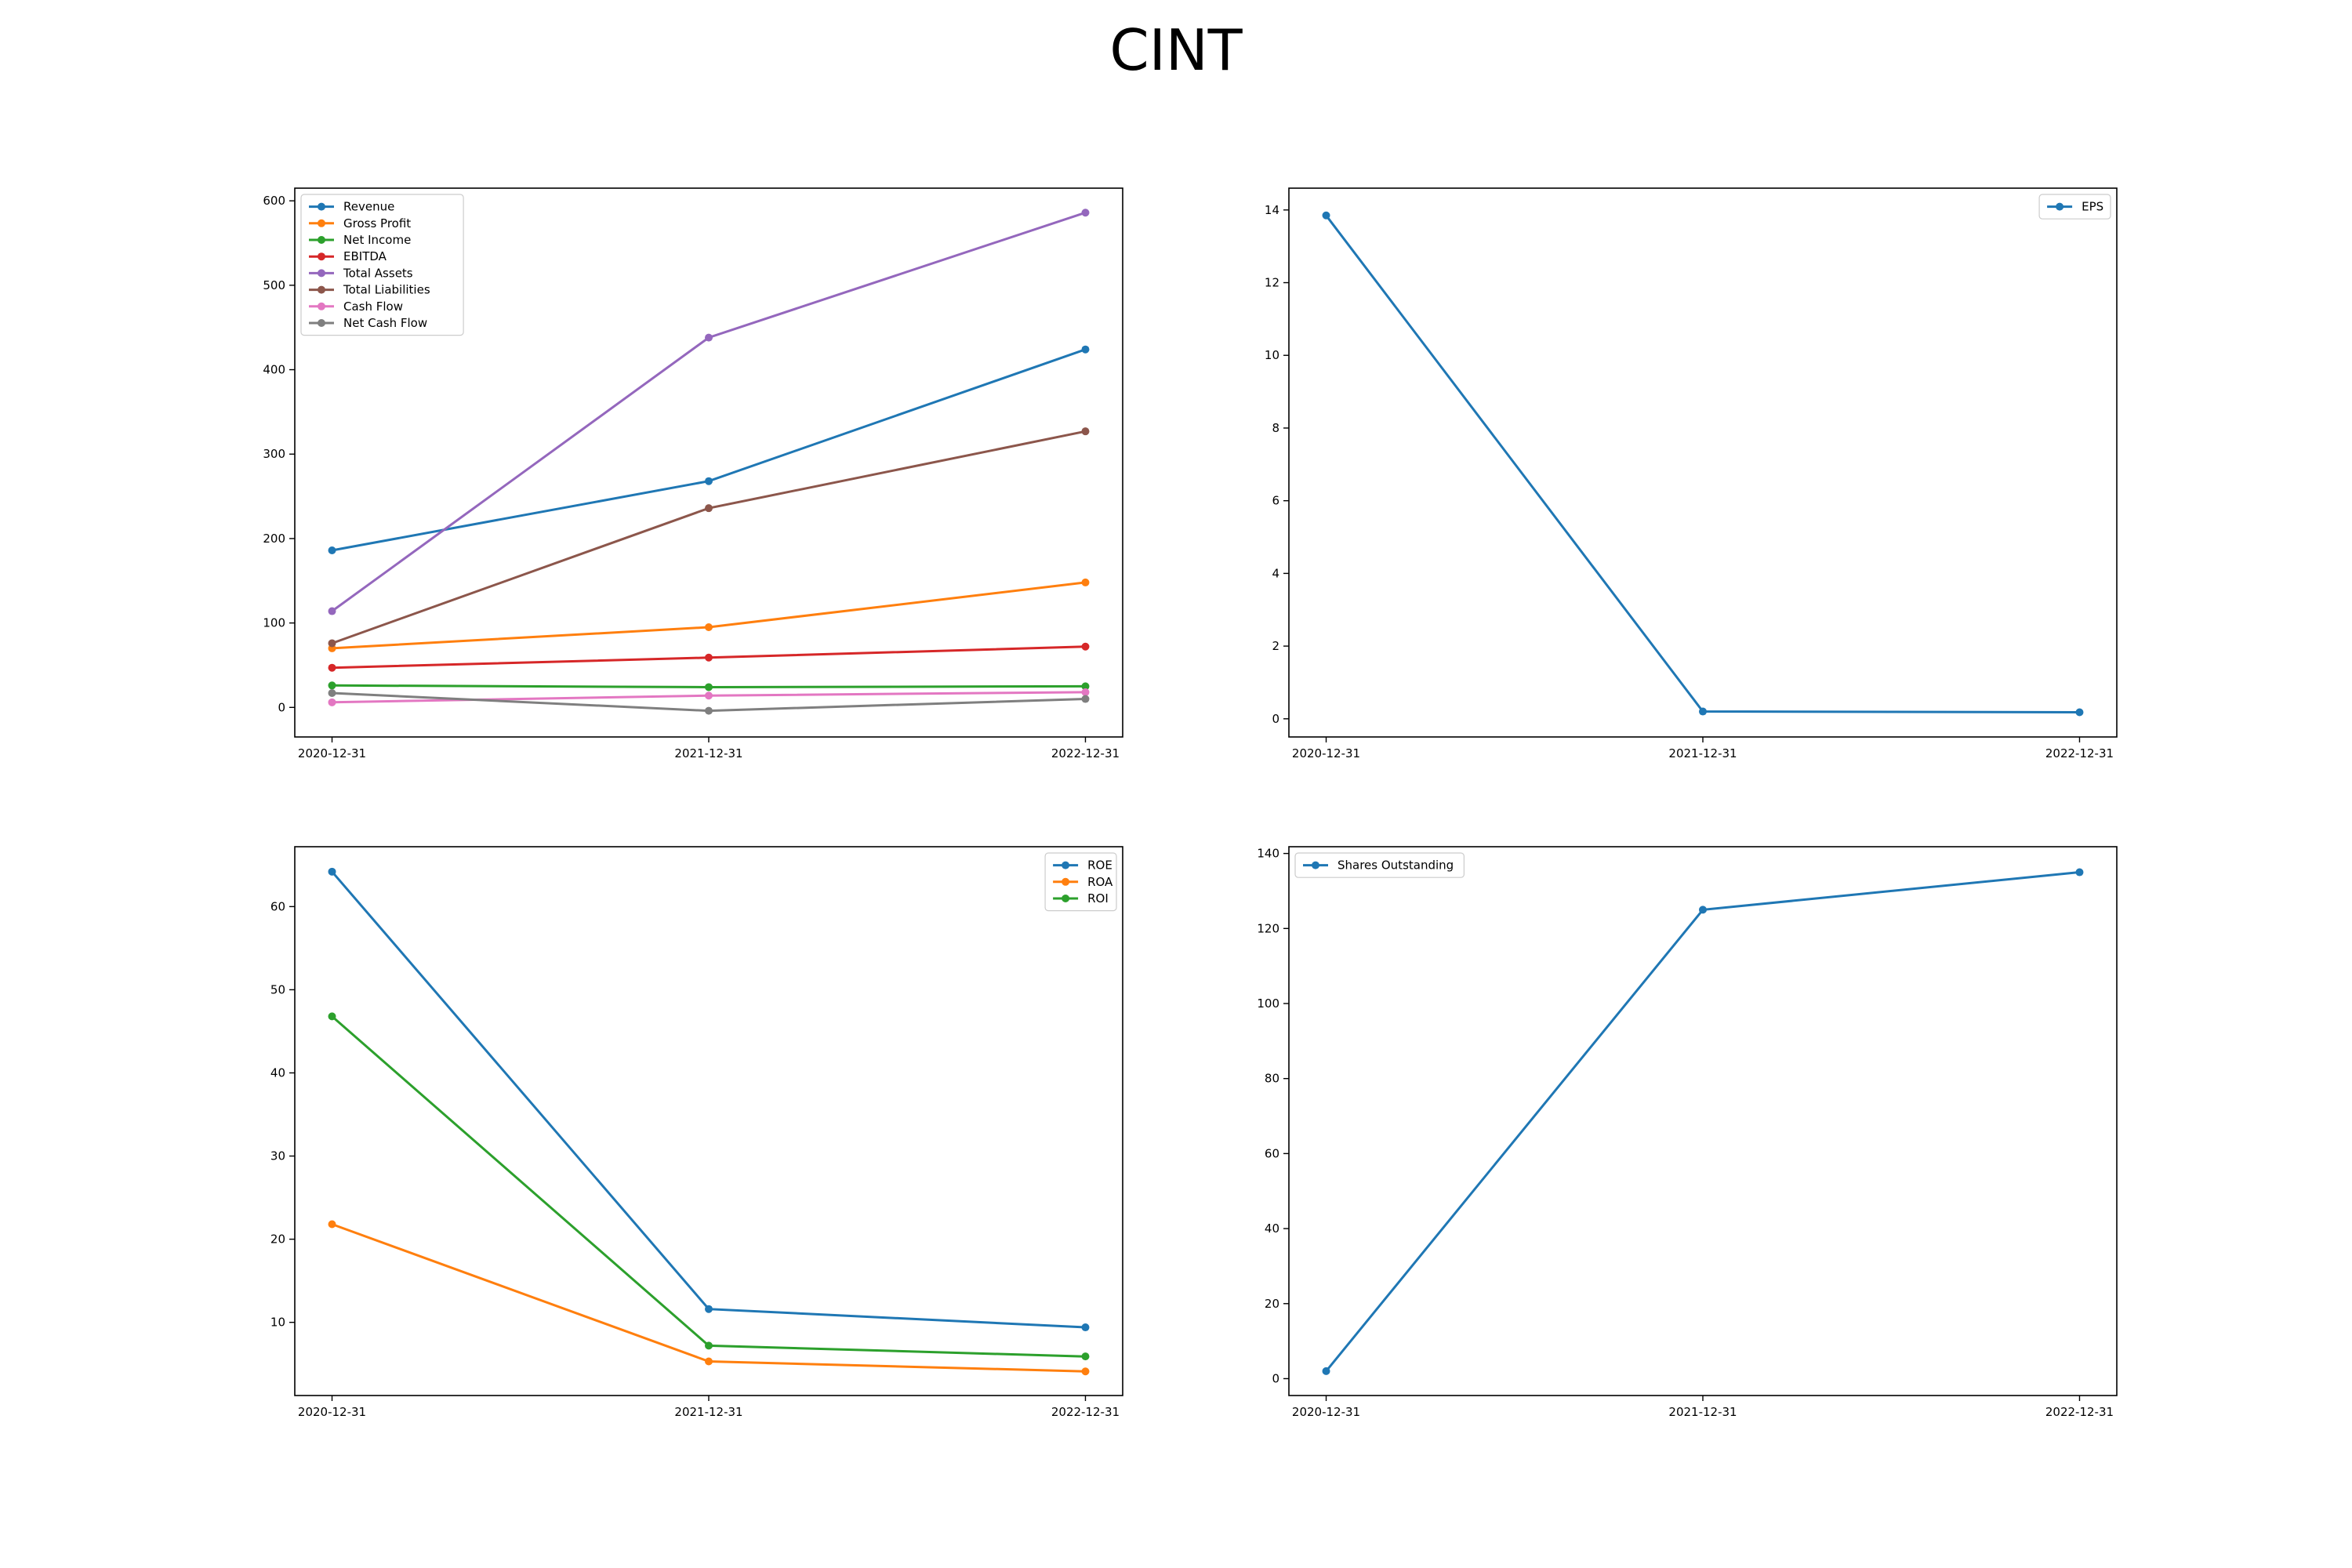 The image size is (2352, 1568). Describe the element at coordinates (385, 323) in the screenshot. I see `legend-label: Net Cash Flow` at that location.